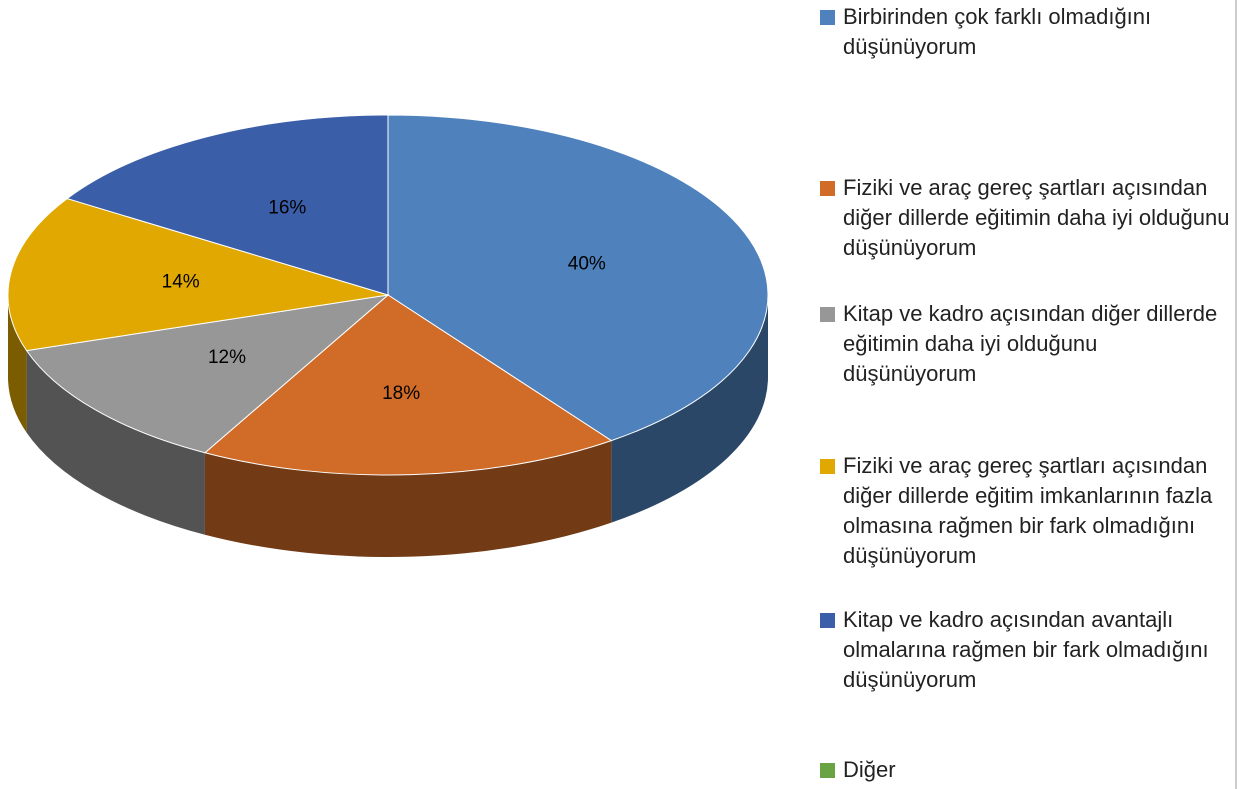 The height and width of the screenshot is (789, 1242). Describe the element at coordinates (181, 282) in the screenshot. I see `data-label: 14%` at that location.